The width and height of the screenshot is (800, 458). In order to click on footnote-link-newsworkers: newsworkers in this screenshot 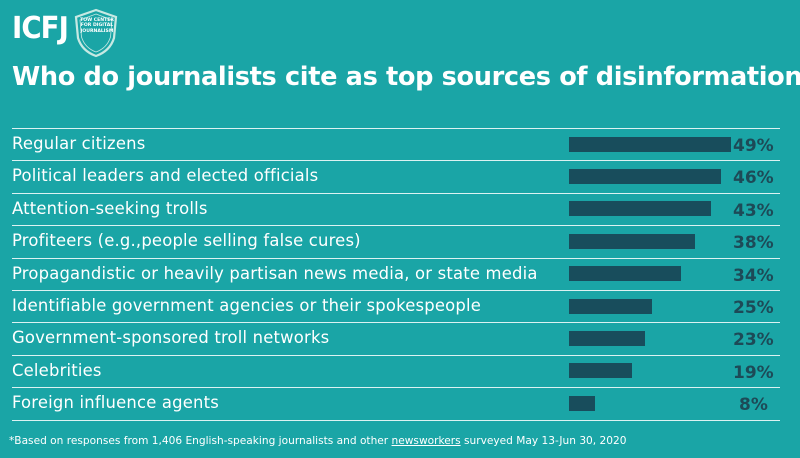, I will do `click(426, 441)`.